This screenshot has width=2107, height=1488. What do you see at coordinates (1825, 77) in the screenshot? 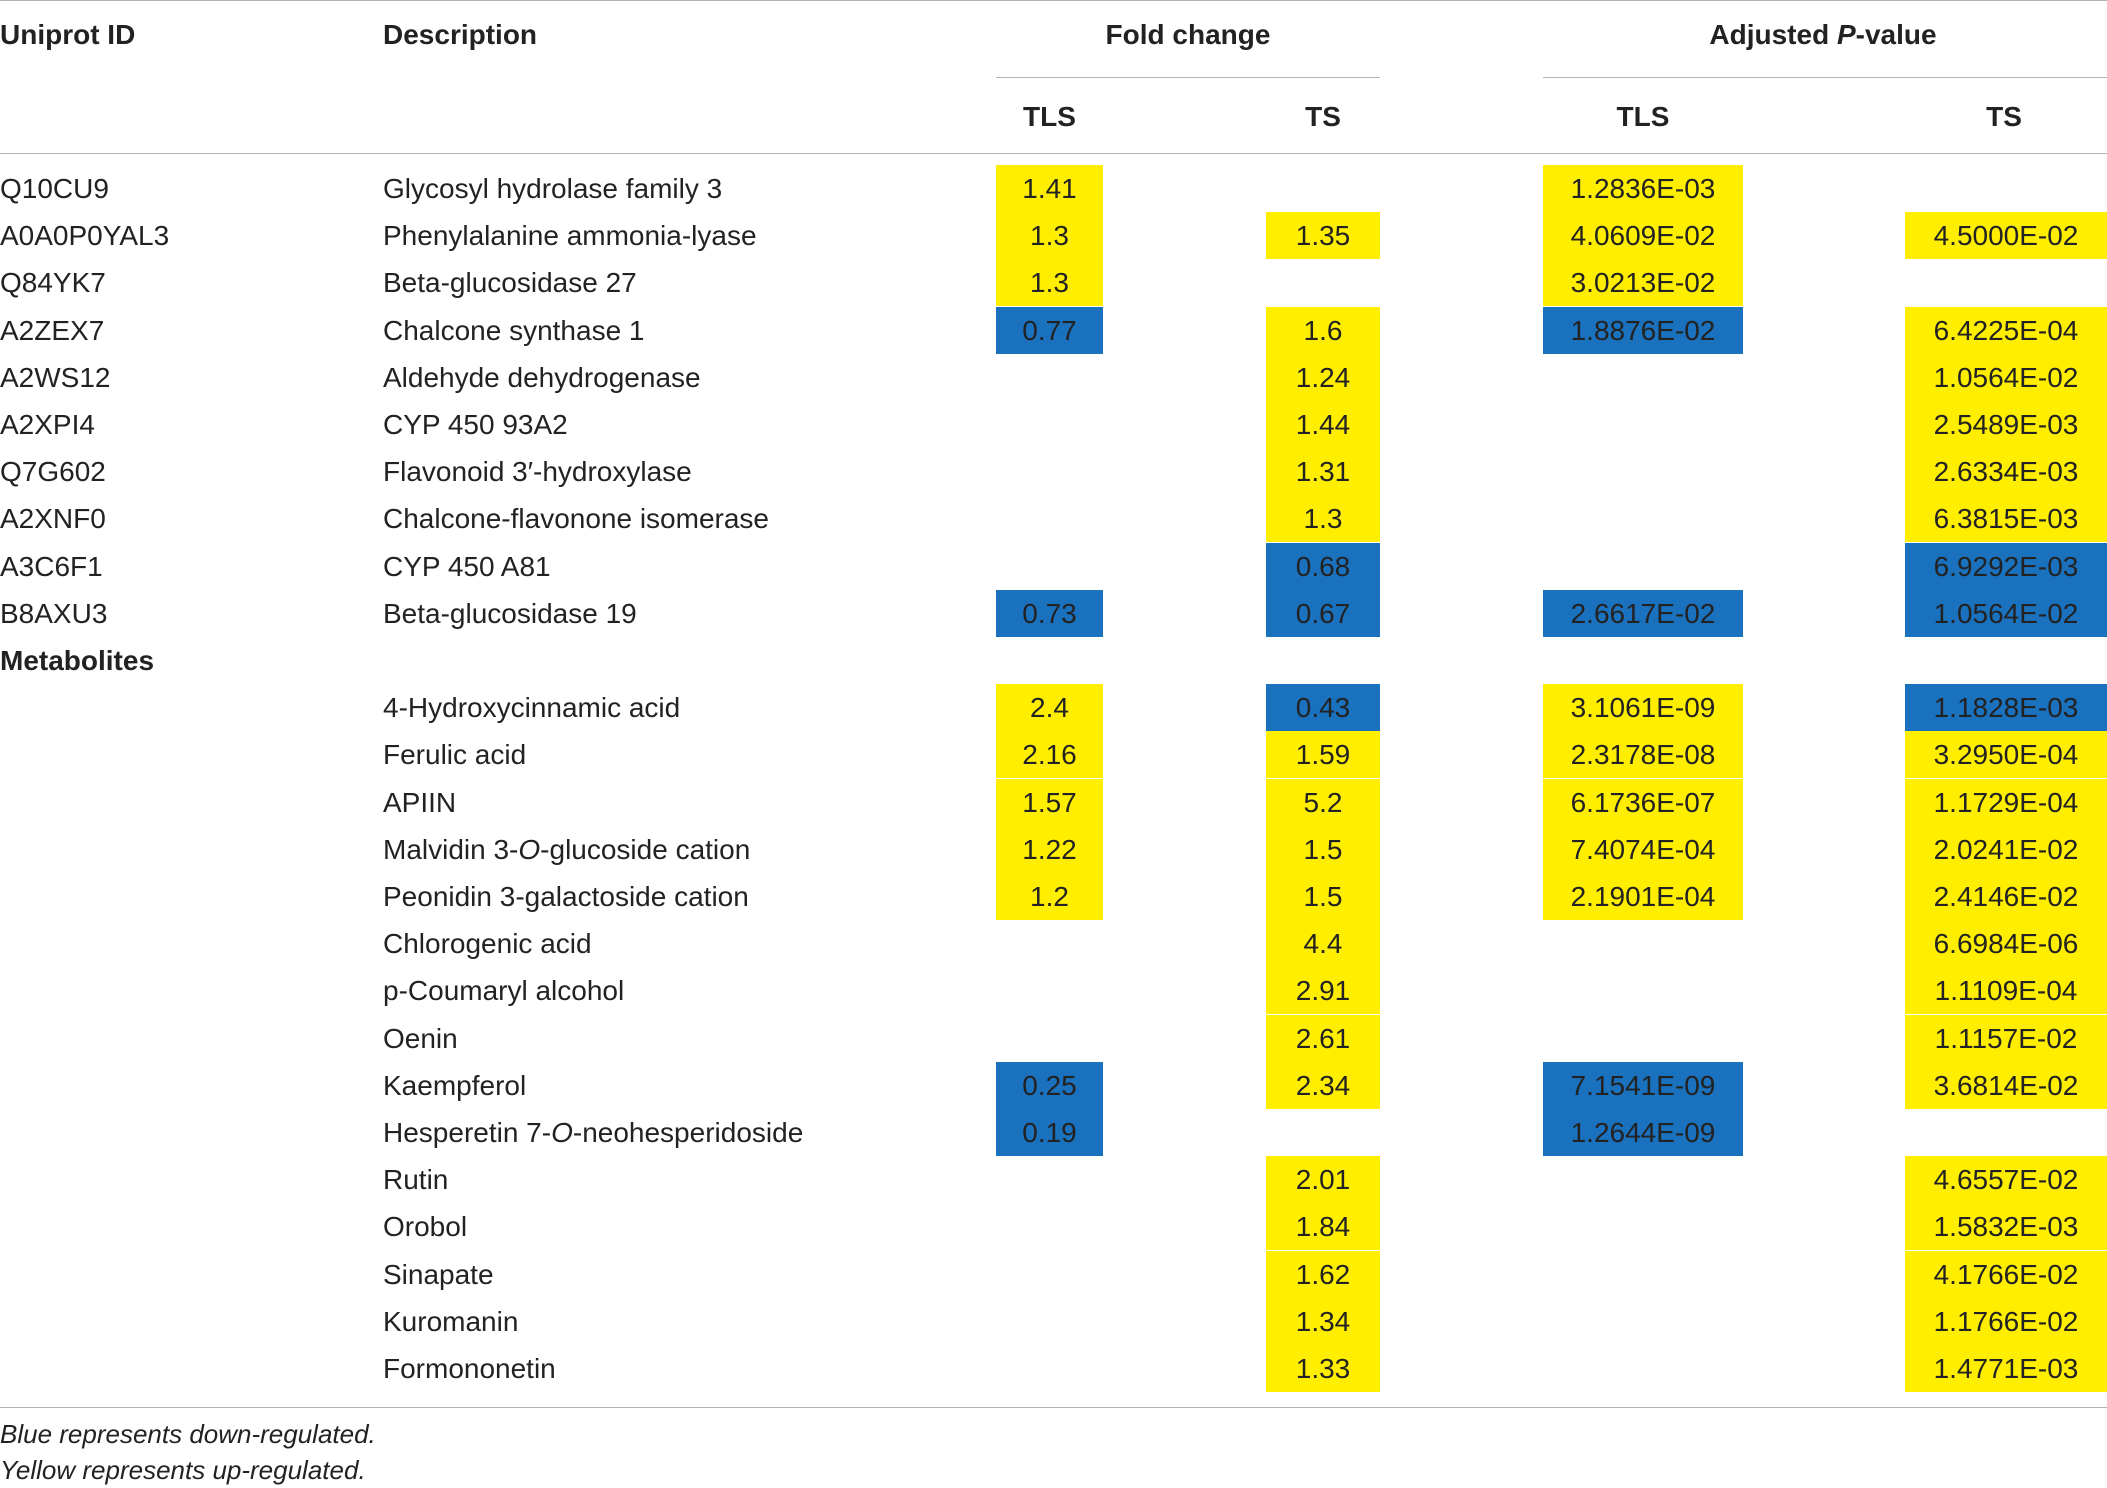
I see `adjusted-p-rule` at bounding box center [1825, 77].